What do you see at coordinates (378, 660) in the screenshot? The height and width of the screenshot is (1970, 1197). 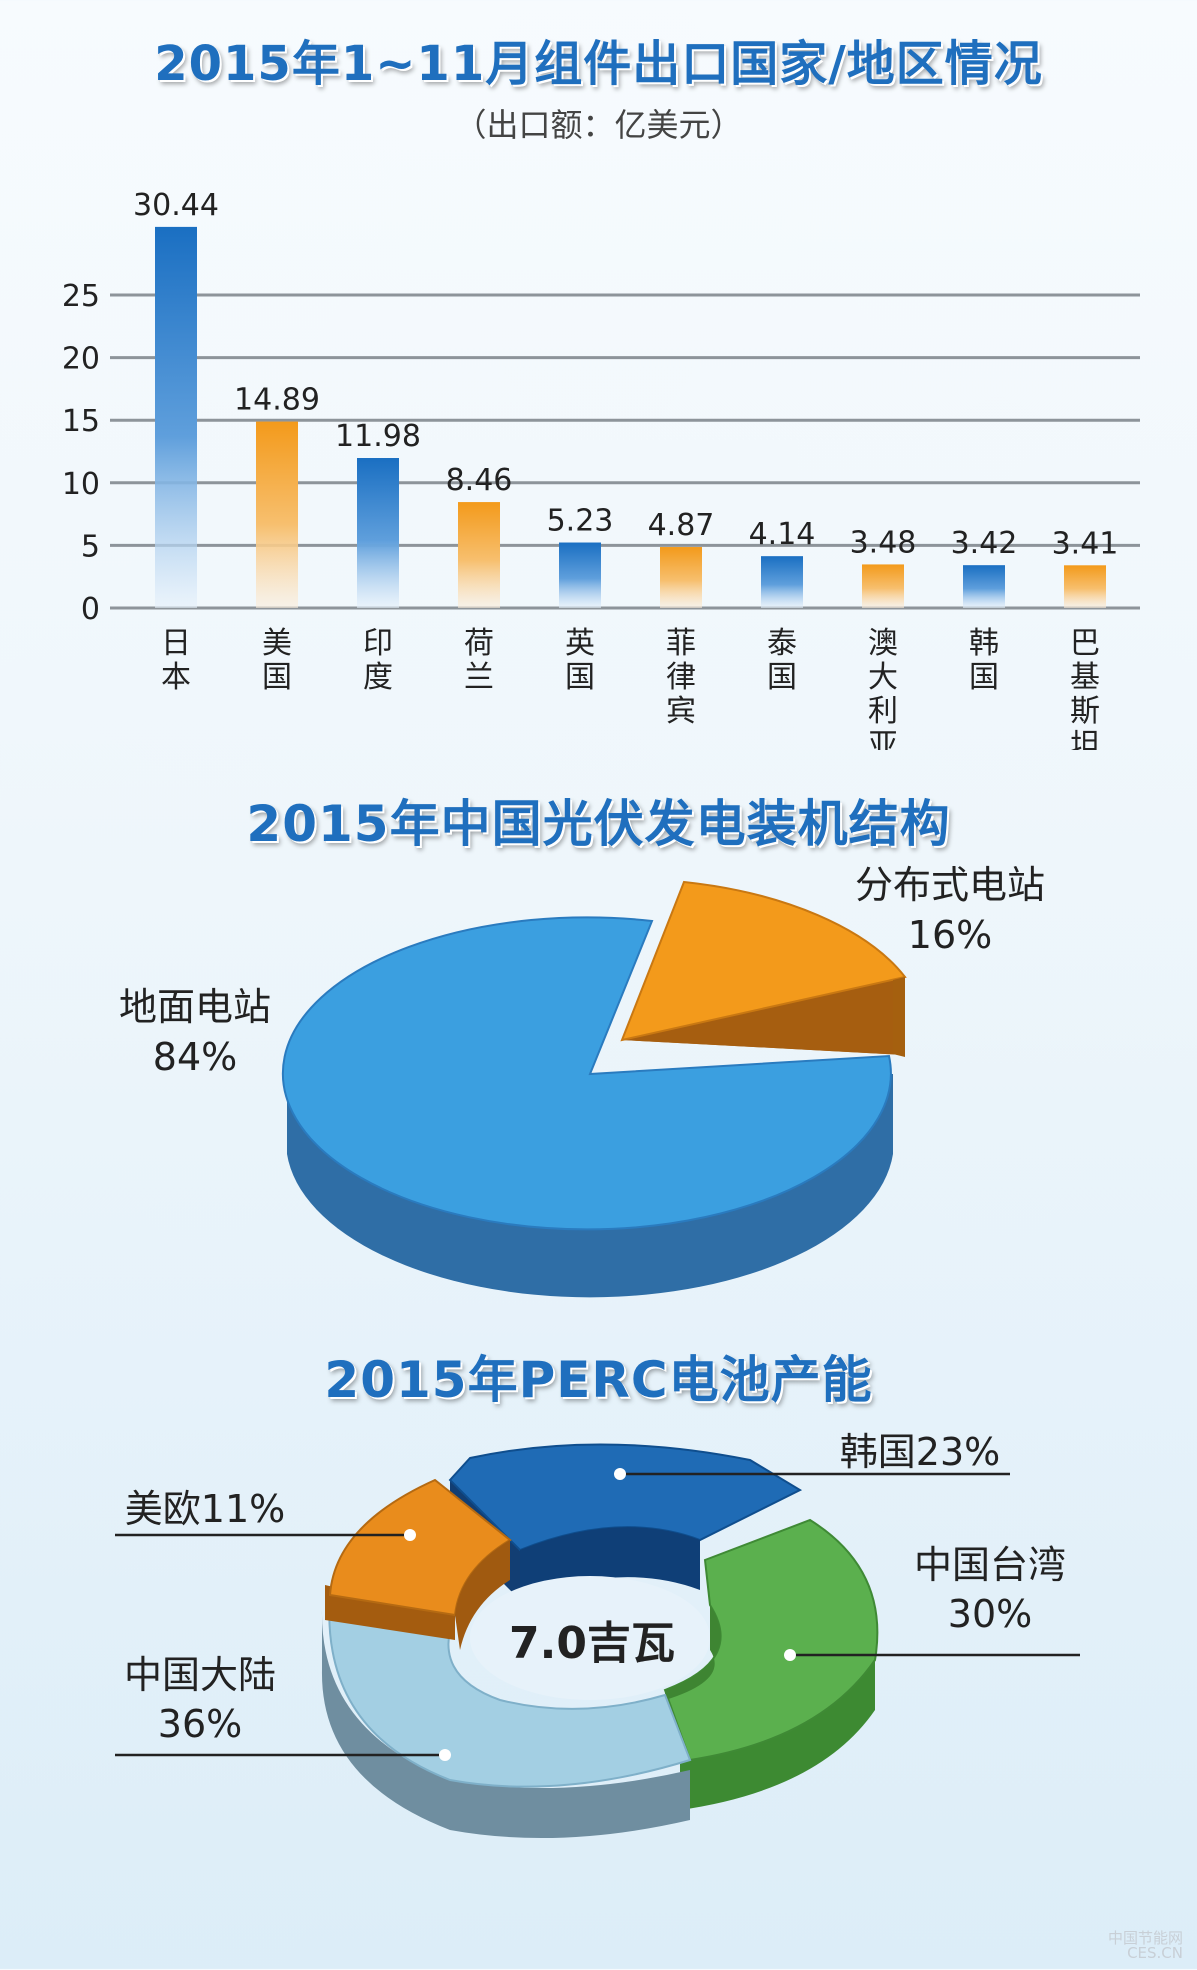 I see `x-category-label: 印度` at bounding box center [378, 660].